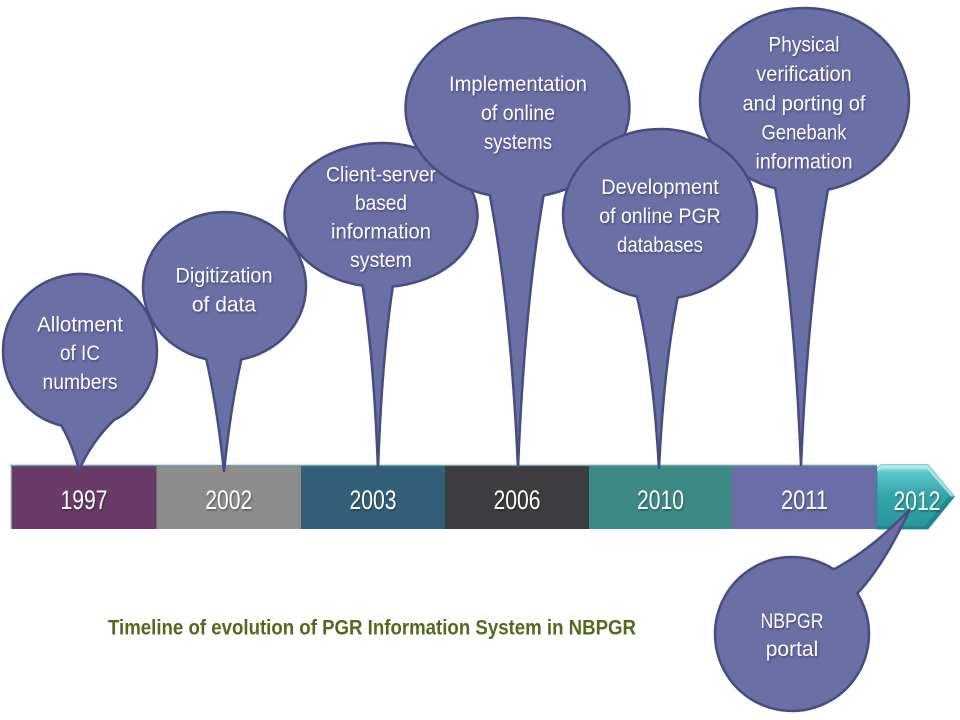  I want to click on svg-text: 2003, so click(373, 500).